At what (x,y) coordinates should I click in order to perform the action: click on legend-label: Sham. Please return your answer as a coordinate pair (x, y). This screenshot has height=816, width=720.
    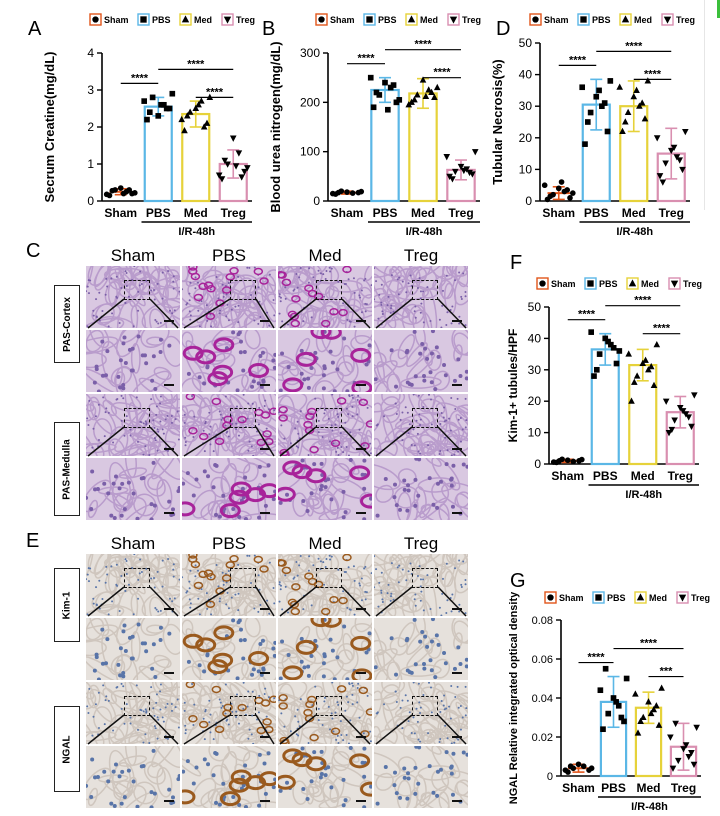
    Looking at the image, I should click on (342, 20).